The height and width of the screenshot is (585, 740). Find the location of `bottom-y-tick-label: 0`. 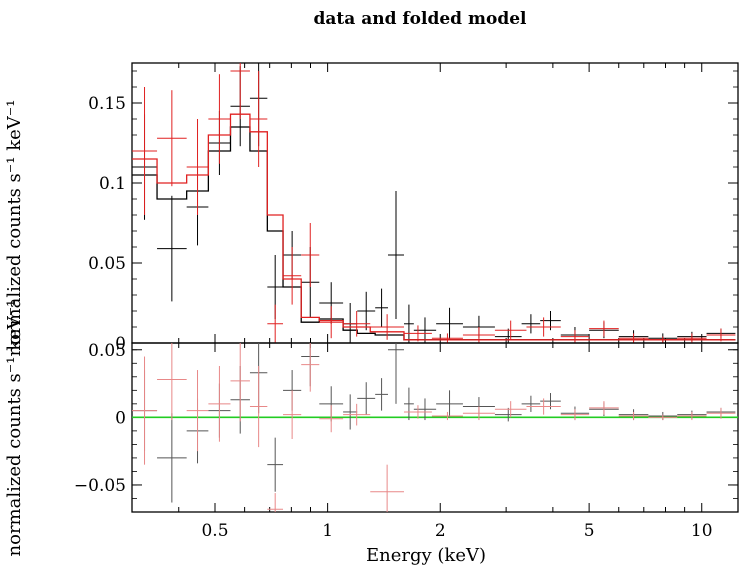

bottom-y-tick-label: 0 is located at coordinates (120, 418).